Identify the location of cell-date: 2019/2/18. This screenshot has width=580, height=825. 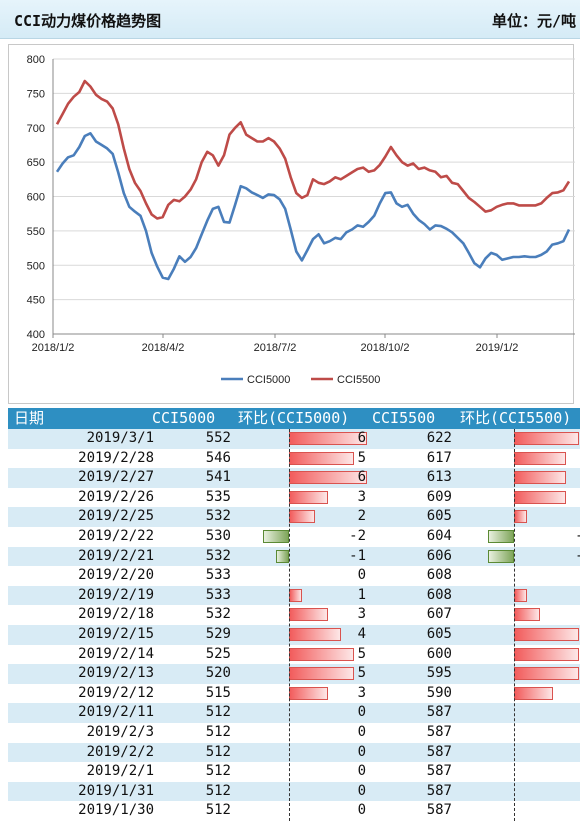
(116, 614).